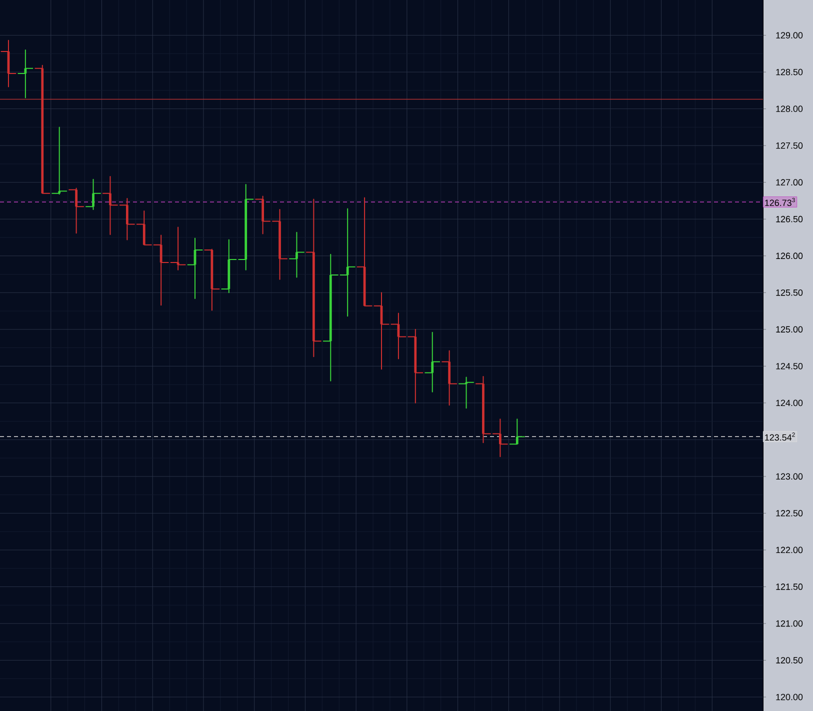  I want to click on y-tick-label: 123.00, so click(789, 476).